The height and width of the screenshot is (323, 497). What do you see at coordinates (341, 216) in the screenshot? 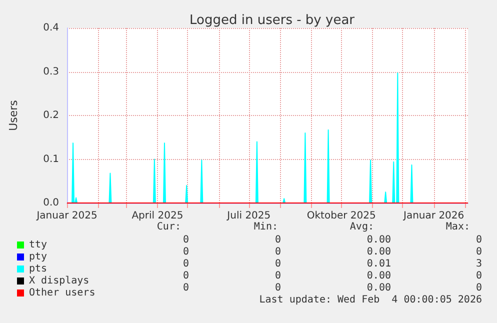
I see `x-tick-label: Oktober 2025` at bounding box center [341, 216].